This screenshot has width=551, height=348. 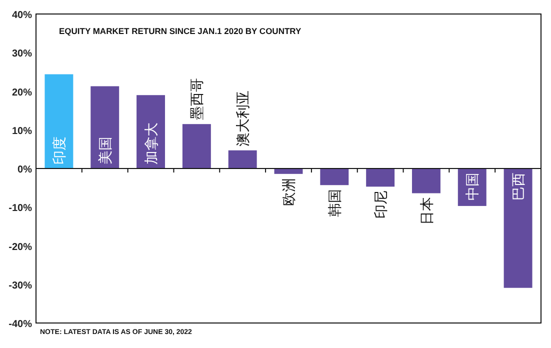 What do you see at coordinates (22, 92) in the screenshot?
I see `y-tick-label: 20%` at bounding box center [22, 92].